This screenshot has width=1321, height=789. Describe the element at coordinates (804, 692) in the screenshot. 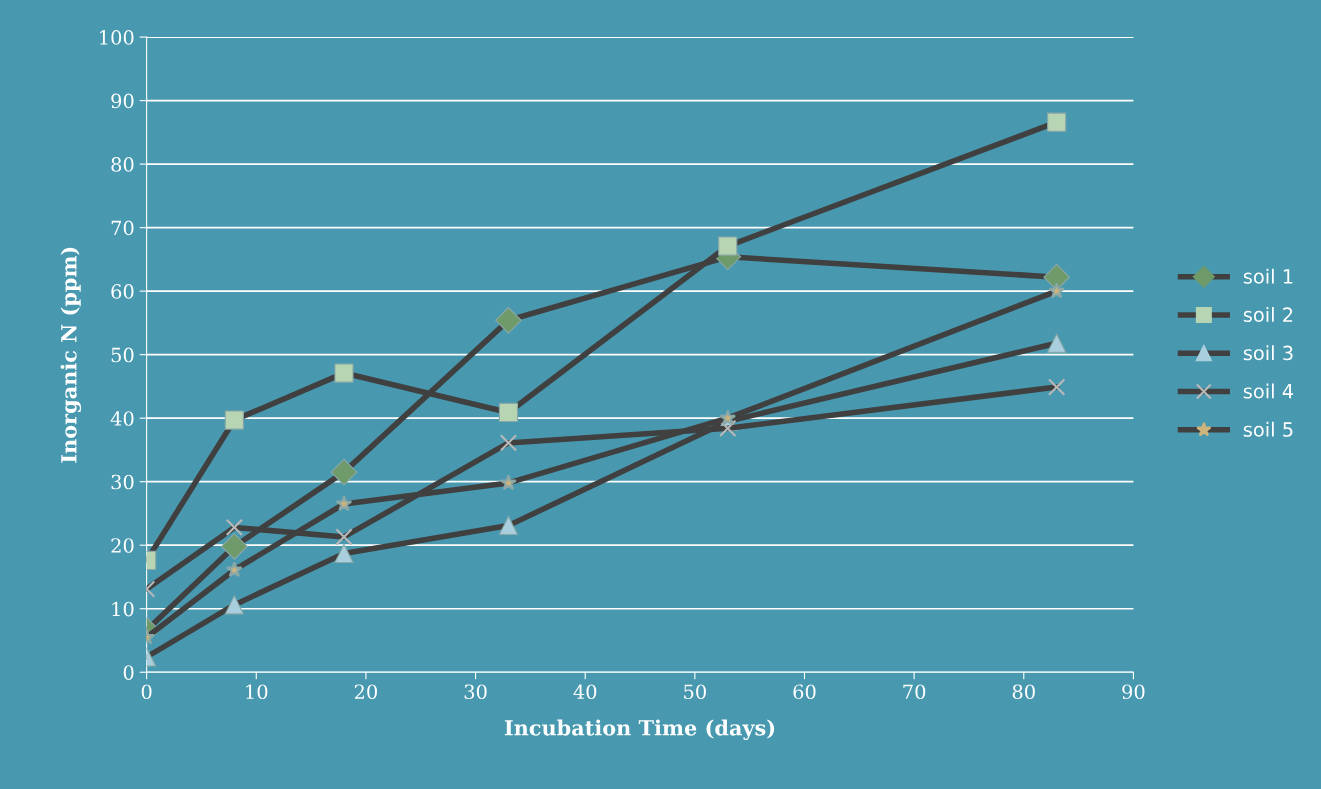

I see `x-tick-label: 60` at that location.